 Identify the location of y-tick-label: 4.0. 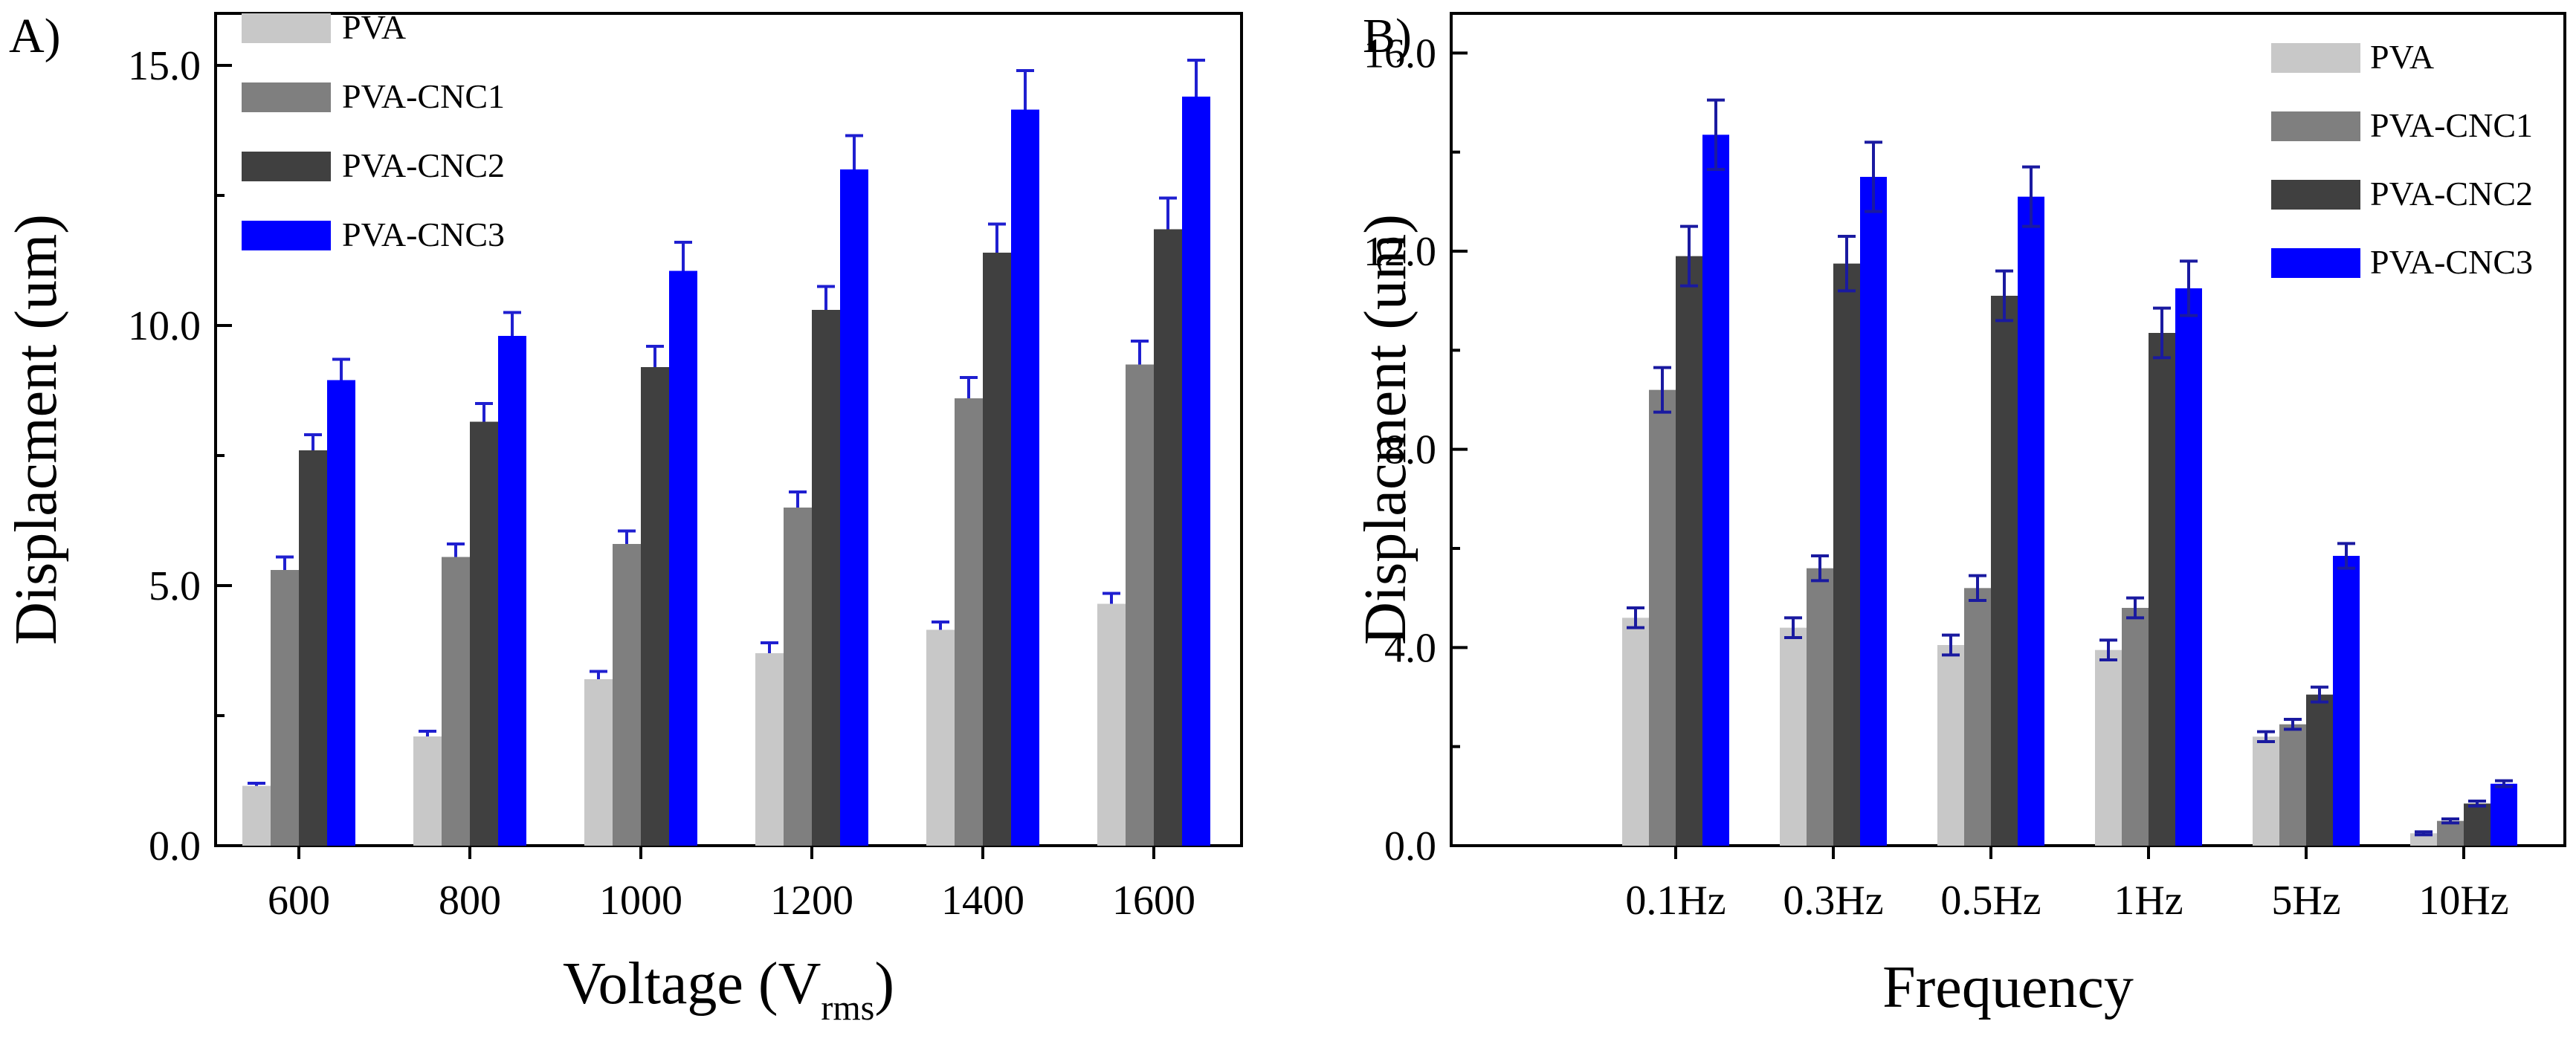
(1410, 648).